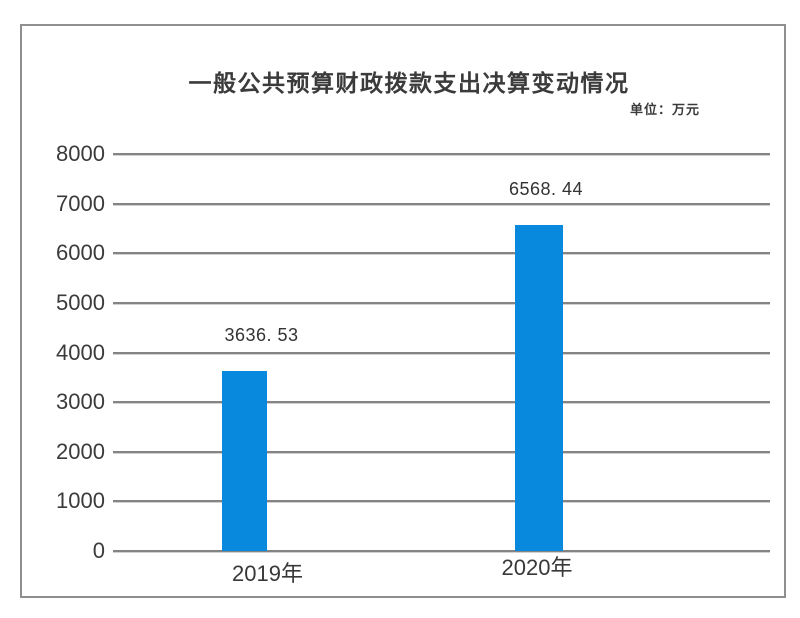 This screenshot has height=618, width=800. I want to click on y-axis-tick-label: 3000, so click(80, 402).